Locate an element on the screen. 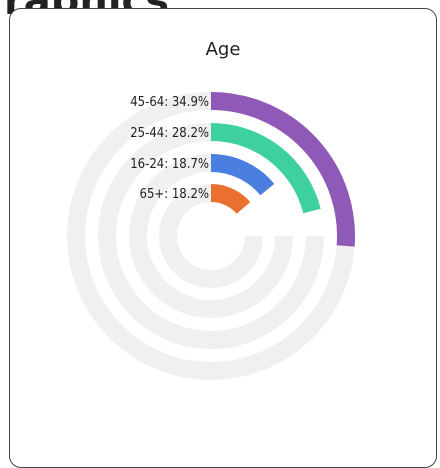 This screenshot has width=440, height=468. label-25-44: 25-44: 28.2% is located at coordinates (169, 133).